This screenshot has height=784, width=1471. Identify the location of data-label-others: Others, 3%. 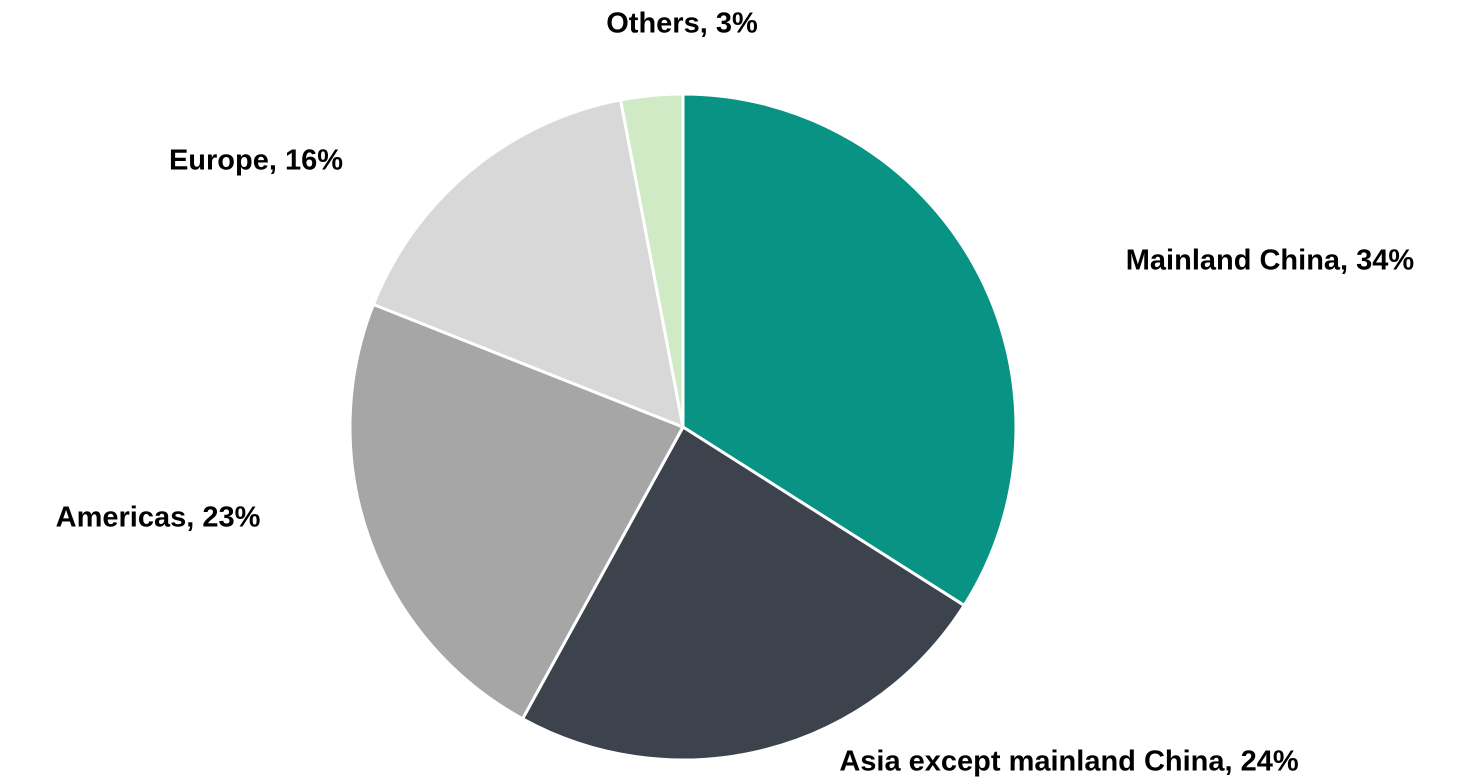
(682, 24).